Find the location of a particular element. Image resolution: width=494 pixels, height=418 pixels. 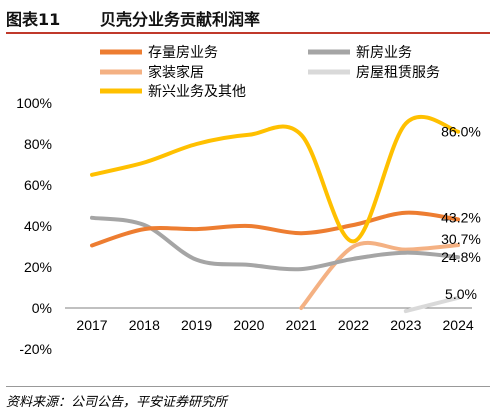

legend-label: 房屋租赁服务 is located at coordinates (398, 73).